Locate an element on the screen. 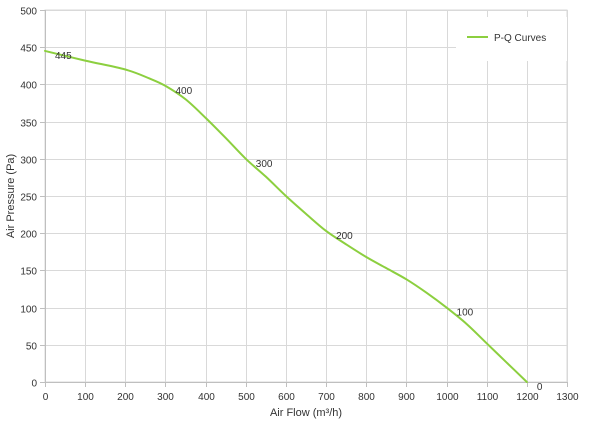 This screenshot has width=598, height=430. y-tick-label: 450 is located at coordinates (28, 49).